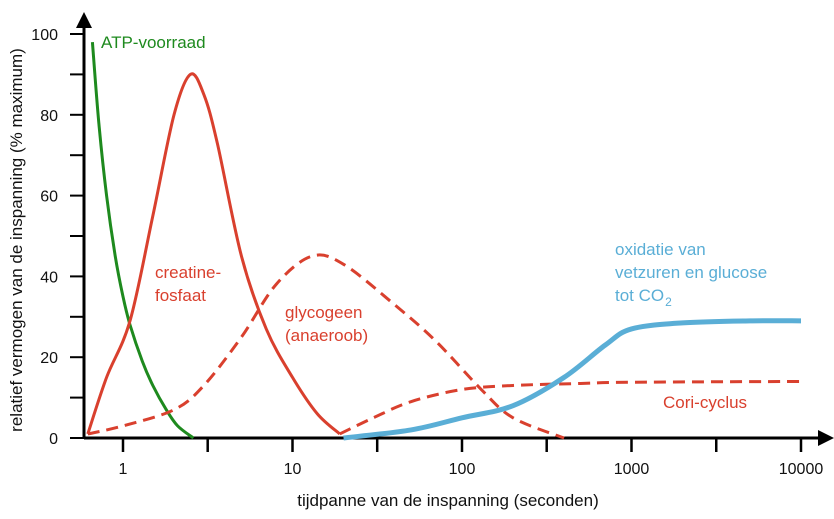 The image size is (834, 519). Describe the element at coordinates (326, 335) in the screenshot. I see `series-label: (anaeroob)` at that location.